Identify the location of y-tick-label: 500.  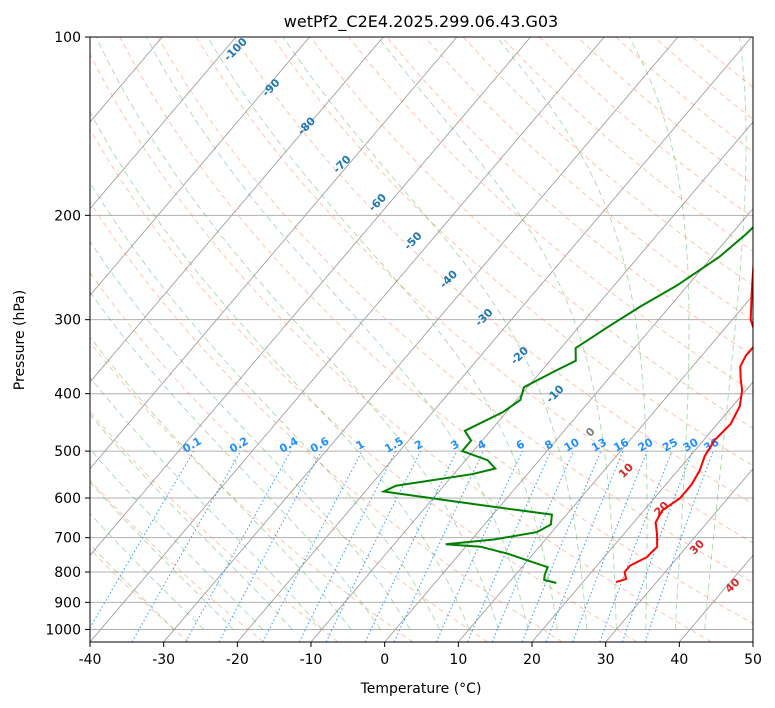
(67, 452).